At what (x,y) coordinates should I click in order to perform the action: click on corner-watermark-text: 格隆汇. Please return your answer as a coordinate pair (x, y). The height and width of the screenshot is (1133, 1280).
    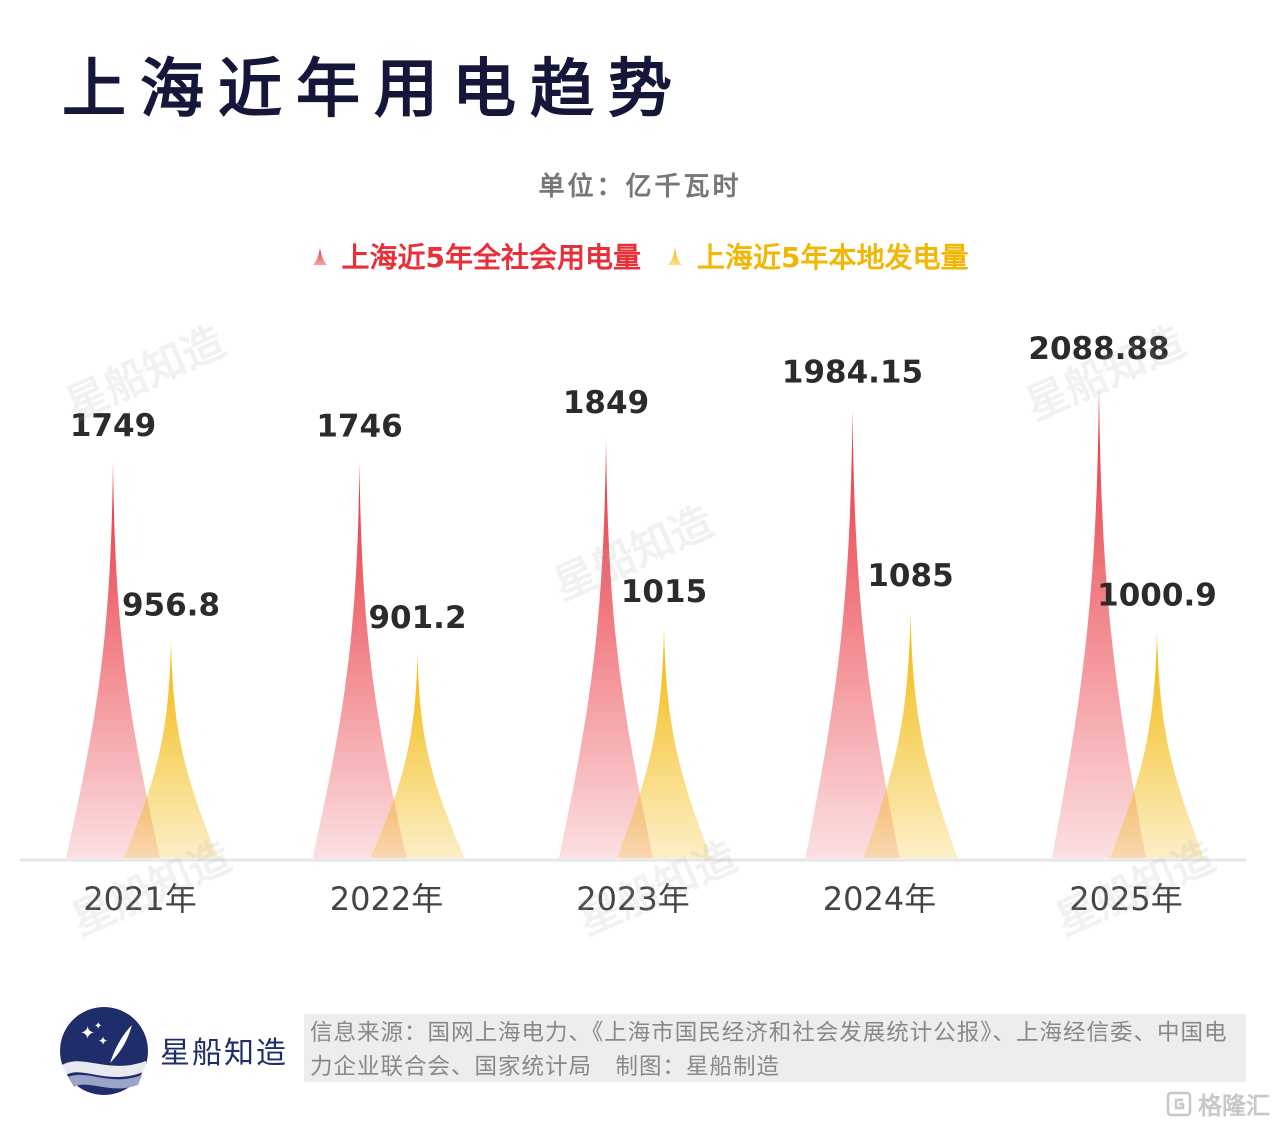
    Looking at the image, I should click on (1234, 1106).